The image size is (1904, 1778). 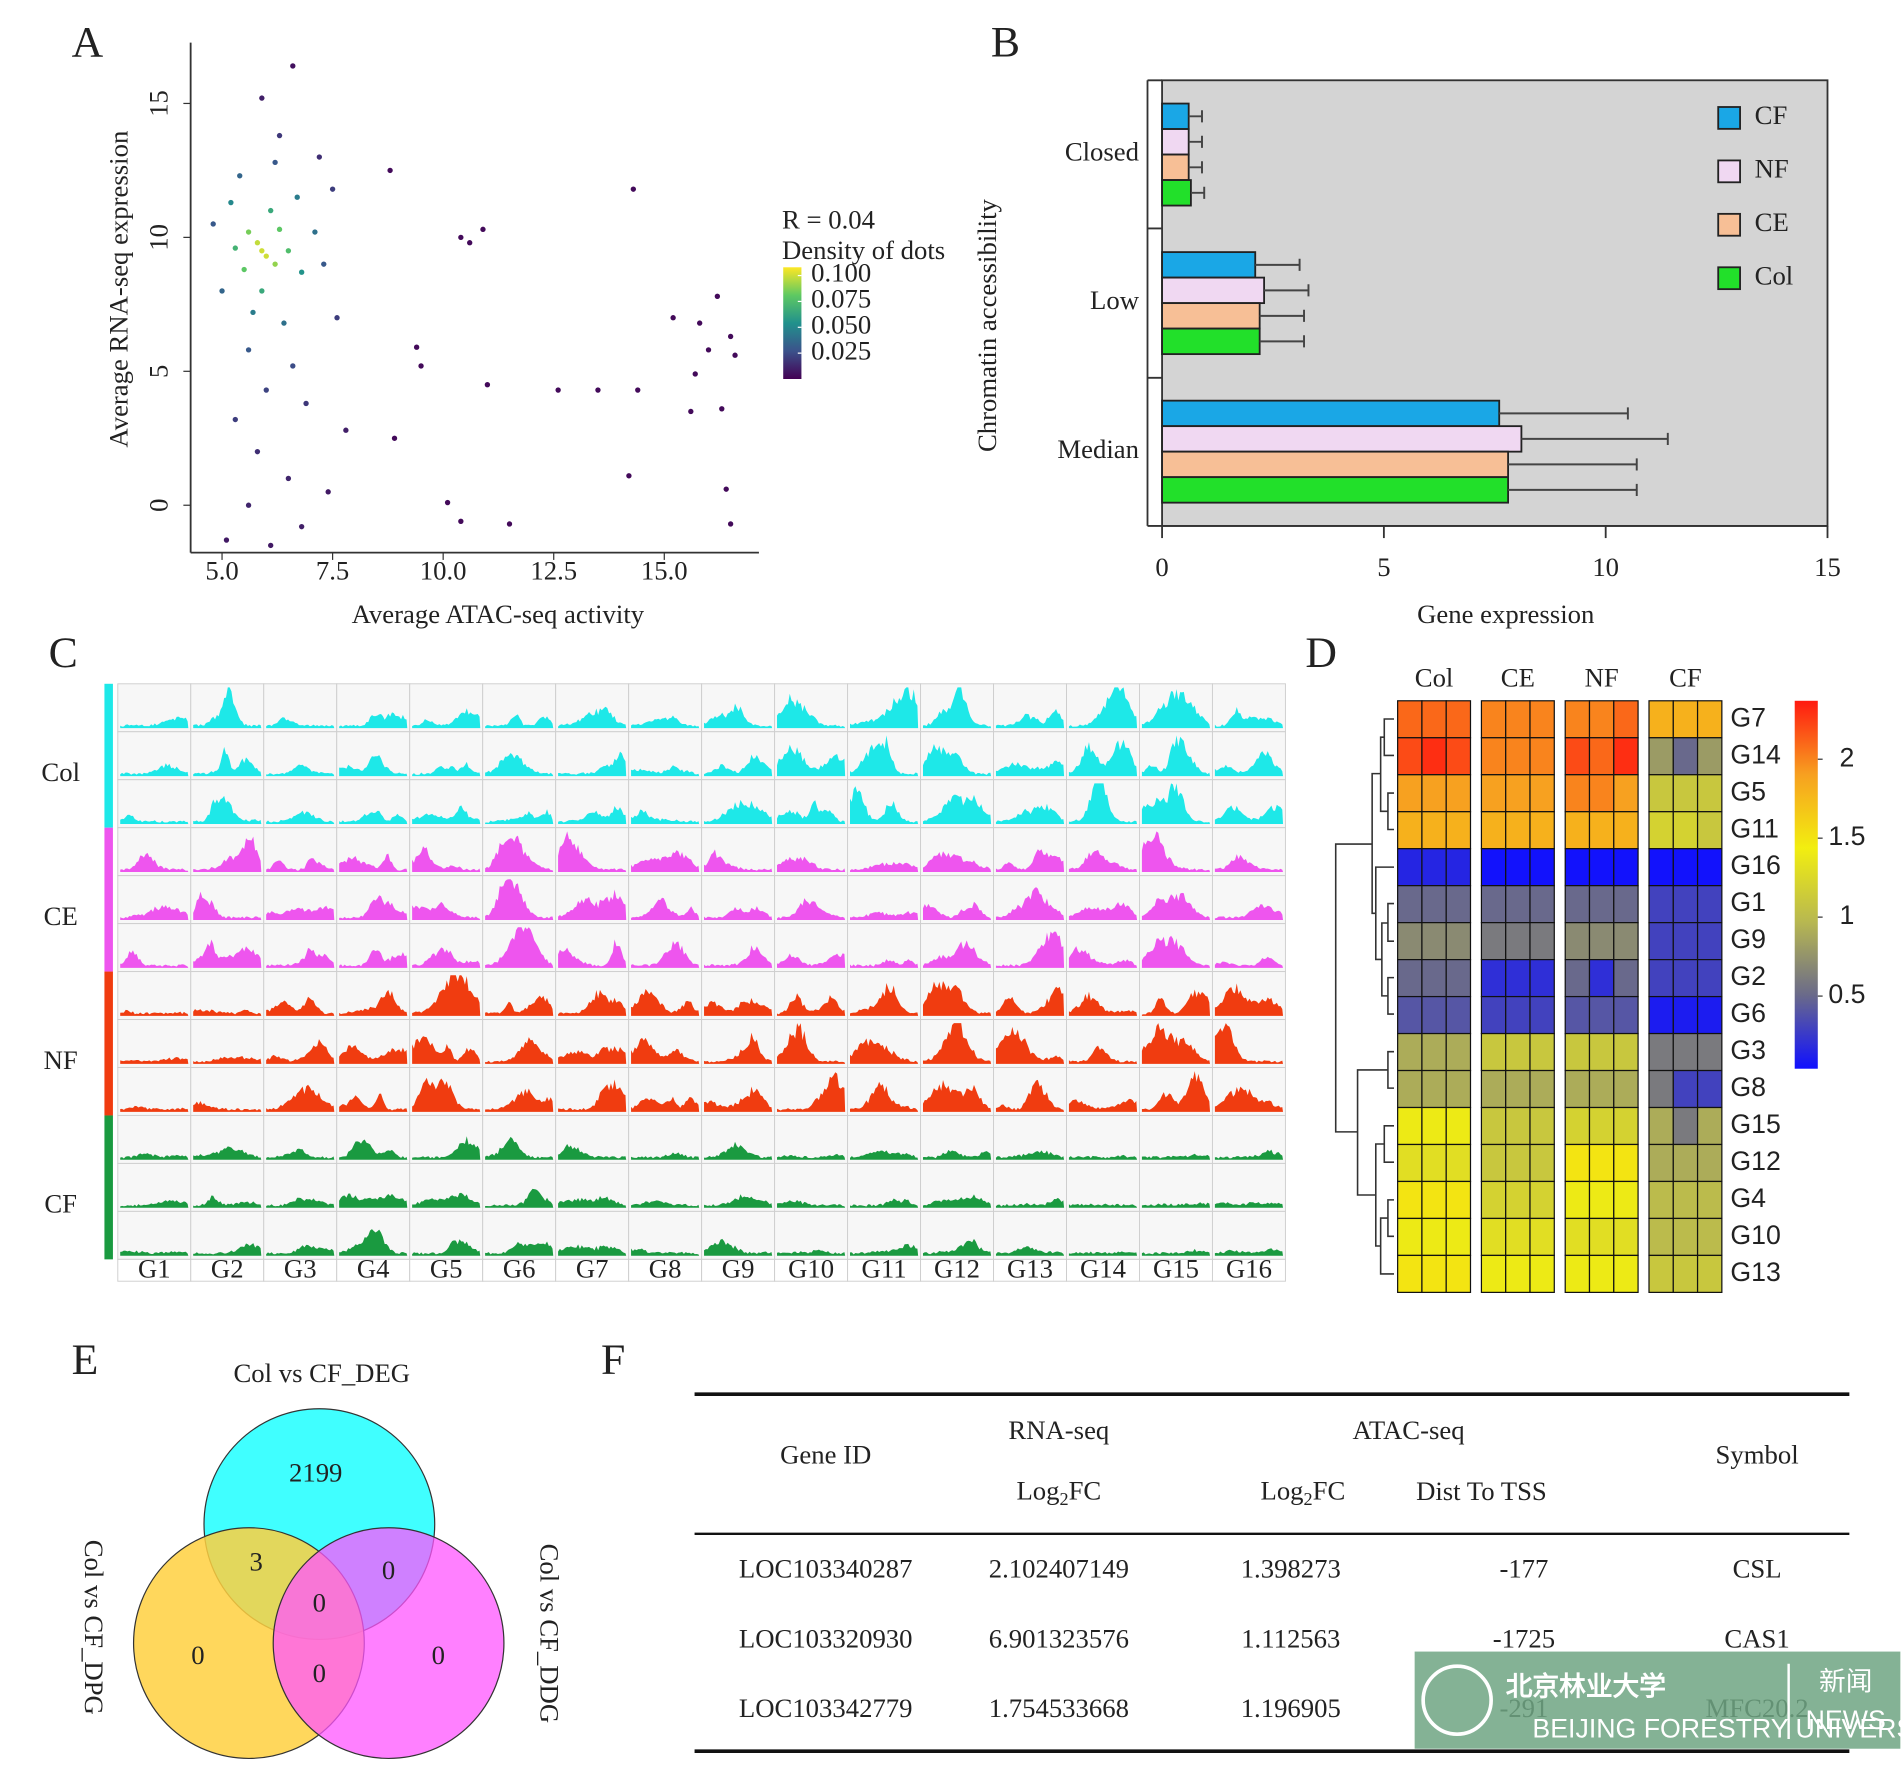 I want to click on gene-label: G1, so click(x=154, y=1269).